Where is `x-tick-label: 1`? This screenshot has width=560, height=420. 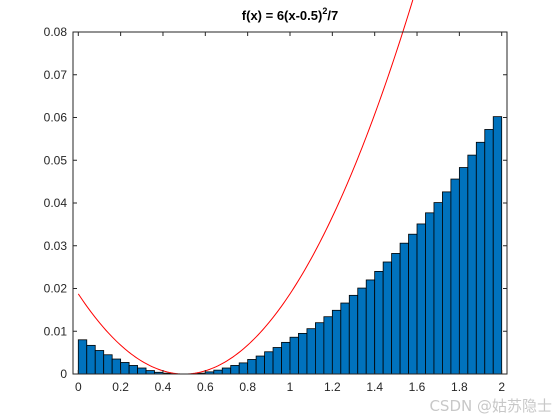
x-tick-label: 1 is located at coordinates (290, 387).